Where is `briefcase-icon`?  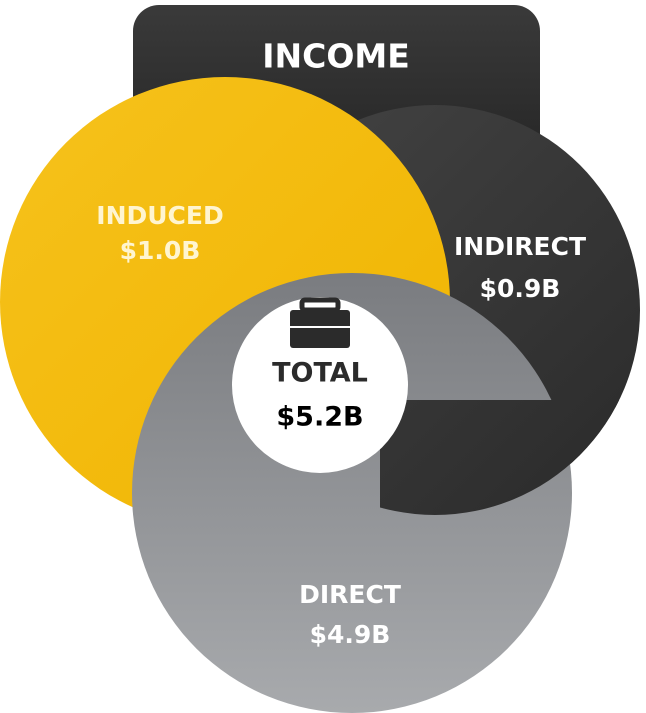 briefcase-icon is located at coordinates (320, 322).